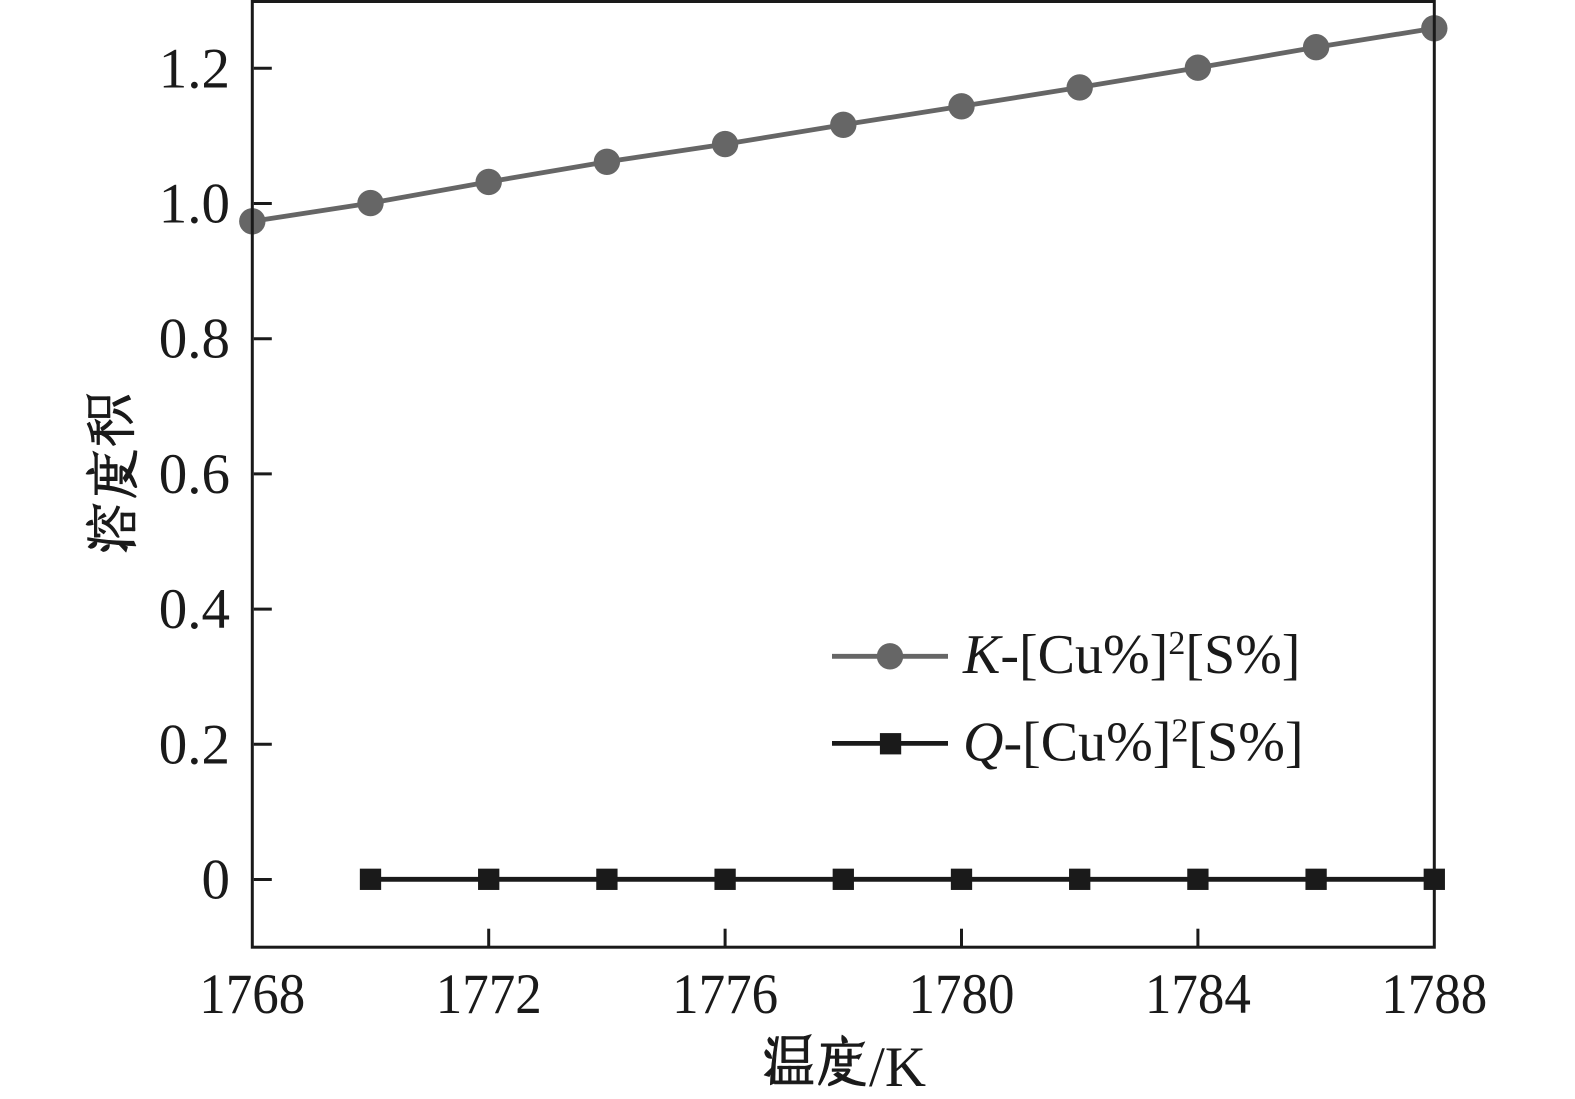  Describe the element at coordinates (194, 609) in the screenshot. I see `svg-text: 0.4` at that location.